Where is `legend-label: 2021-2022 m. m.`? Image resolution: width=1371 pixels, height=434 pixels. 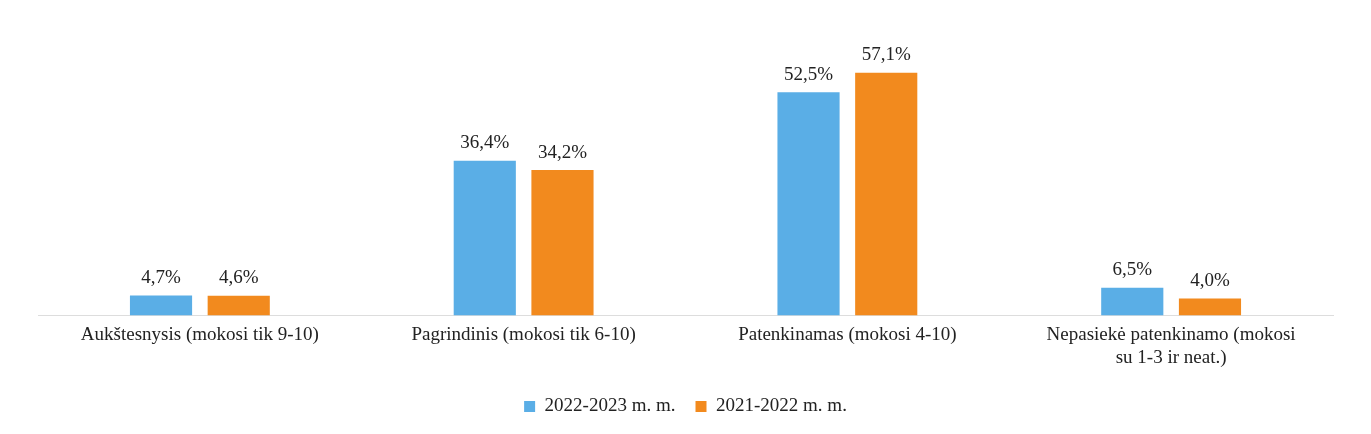 legend-label: 2021-2022 m. m. is located at coordinates (781, 405).